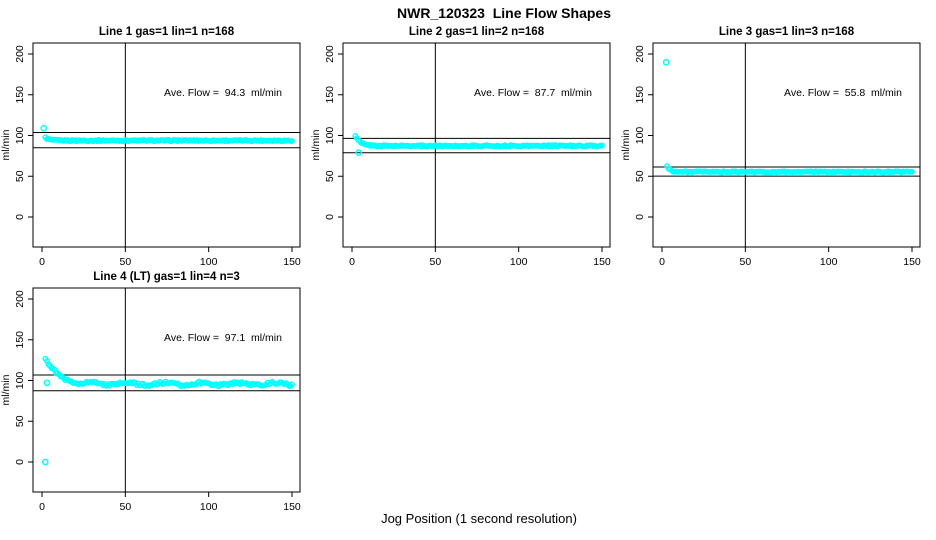 The image size is (936, 540). Describe the element at coordinates (166, 277) in the screenshot. I see `panel-title: Line 4 (LT) gas=1 lin=4 n=3` at that location.